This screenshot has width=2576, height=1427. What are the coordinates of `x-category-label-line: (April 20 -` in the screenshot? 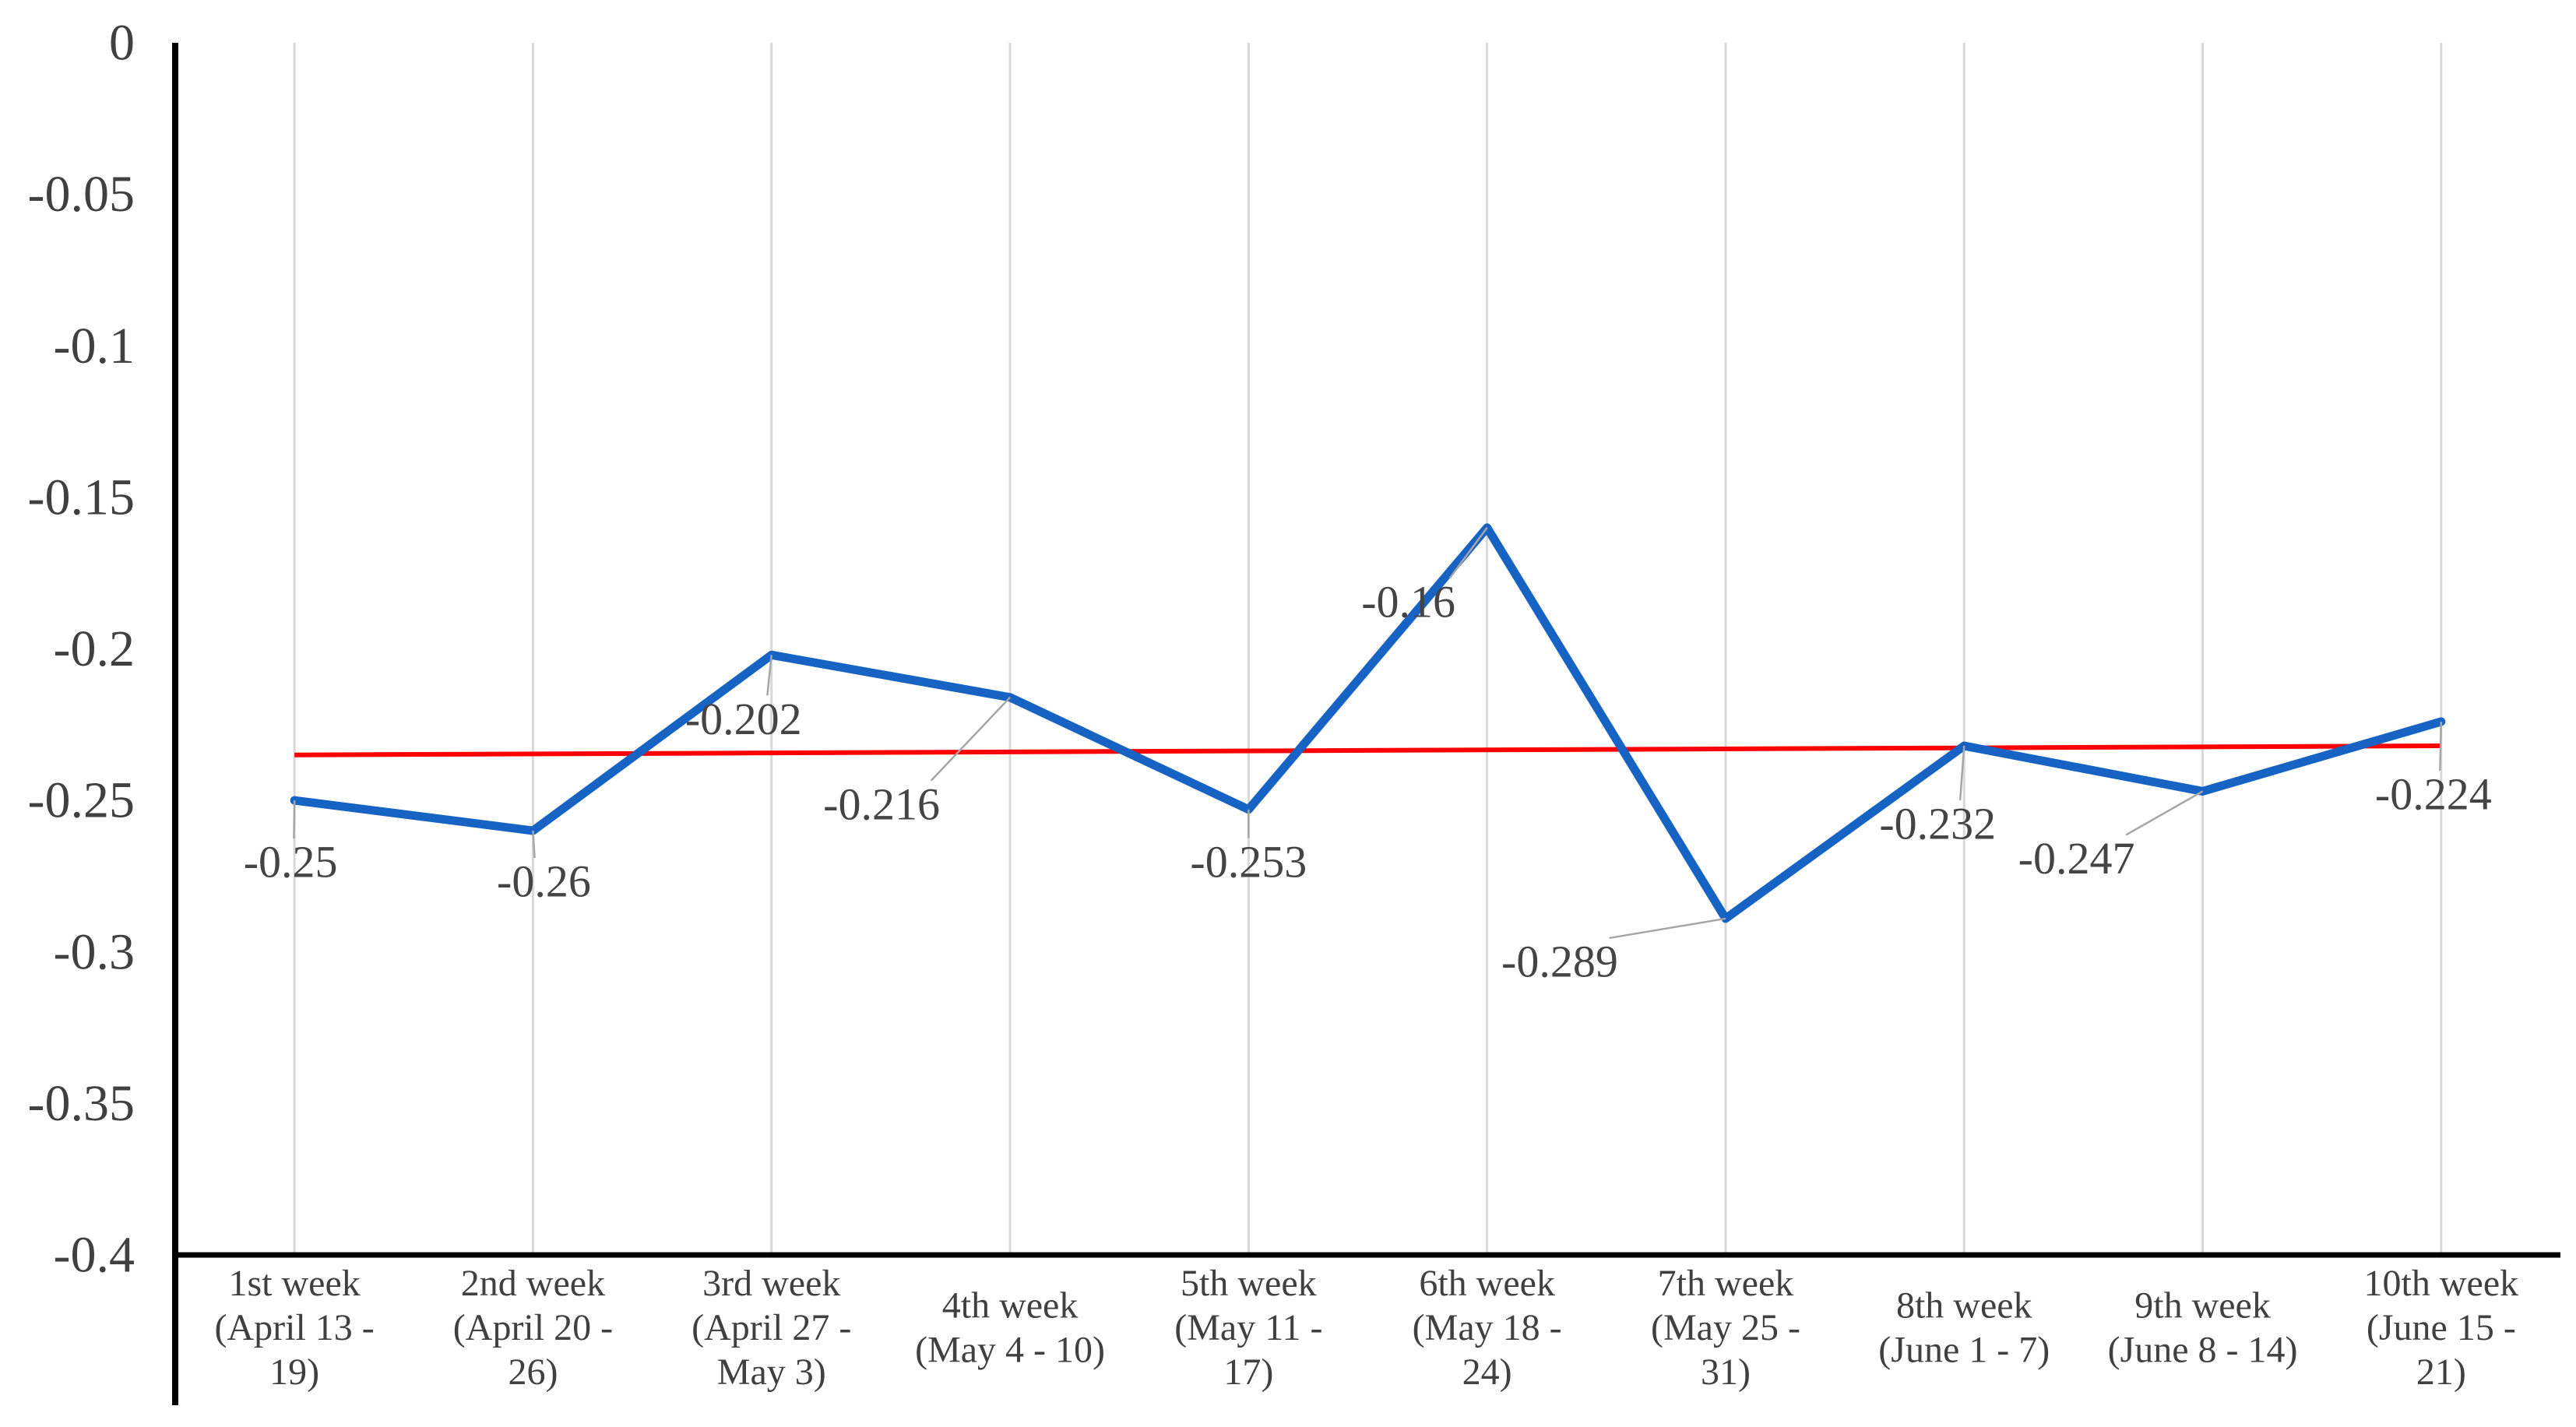 It's located at (533, 1327).